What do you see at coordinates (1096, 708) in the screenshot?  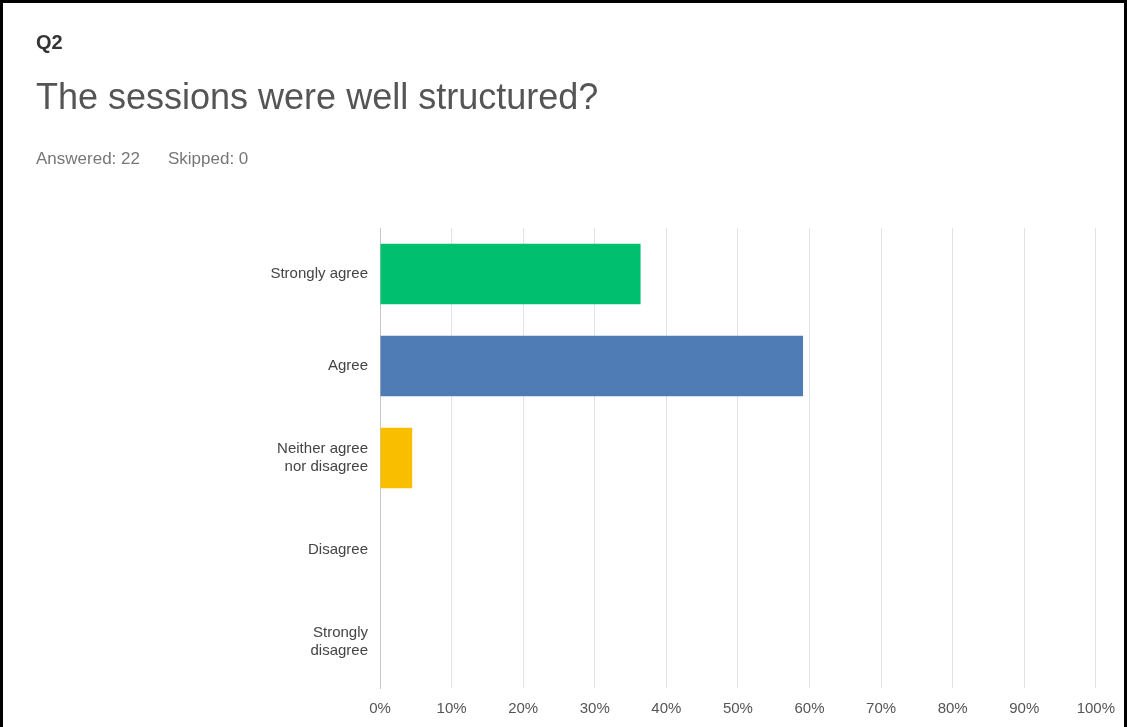 I see `x-tick-label: 100%` at bounding box center [1096, 708].